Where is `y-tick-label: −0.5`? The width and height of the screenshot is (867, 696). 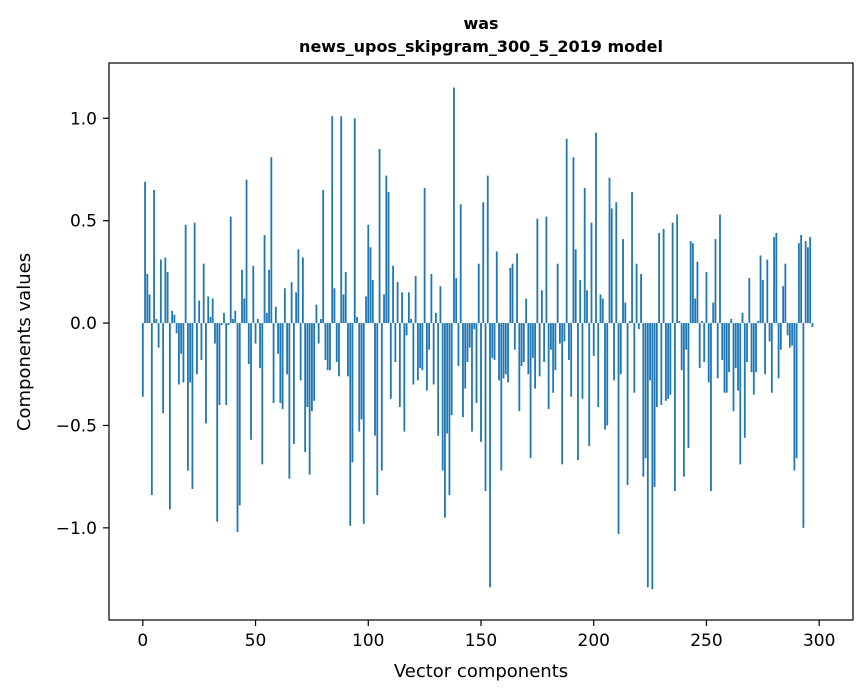
y-tick-label: −0.5 is located at coordinates (76, 426).